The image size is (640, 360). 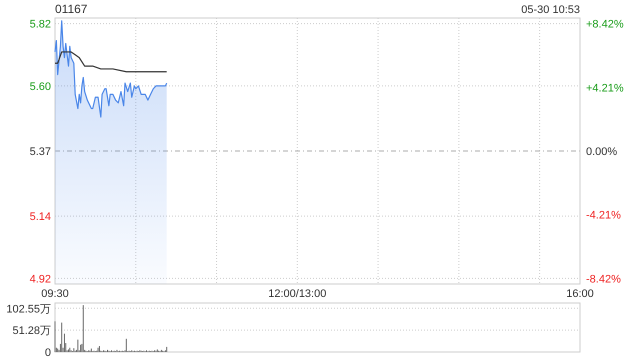 I want to click on y2-tick-label: -4.21%, so click(x=604, y=216).